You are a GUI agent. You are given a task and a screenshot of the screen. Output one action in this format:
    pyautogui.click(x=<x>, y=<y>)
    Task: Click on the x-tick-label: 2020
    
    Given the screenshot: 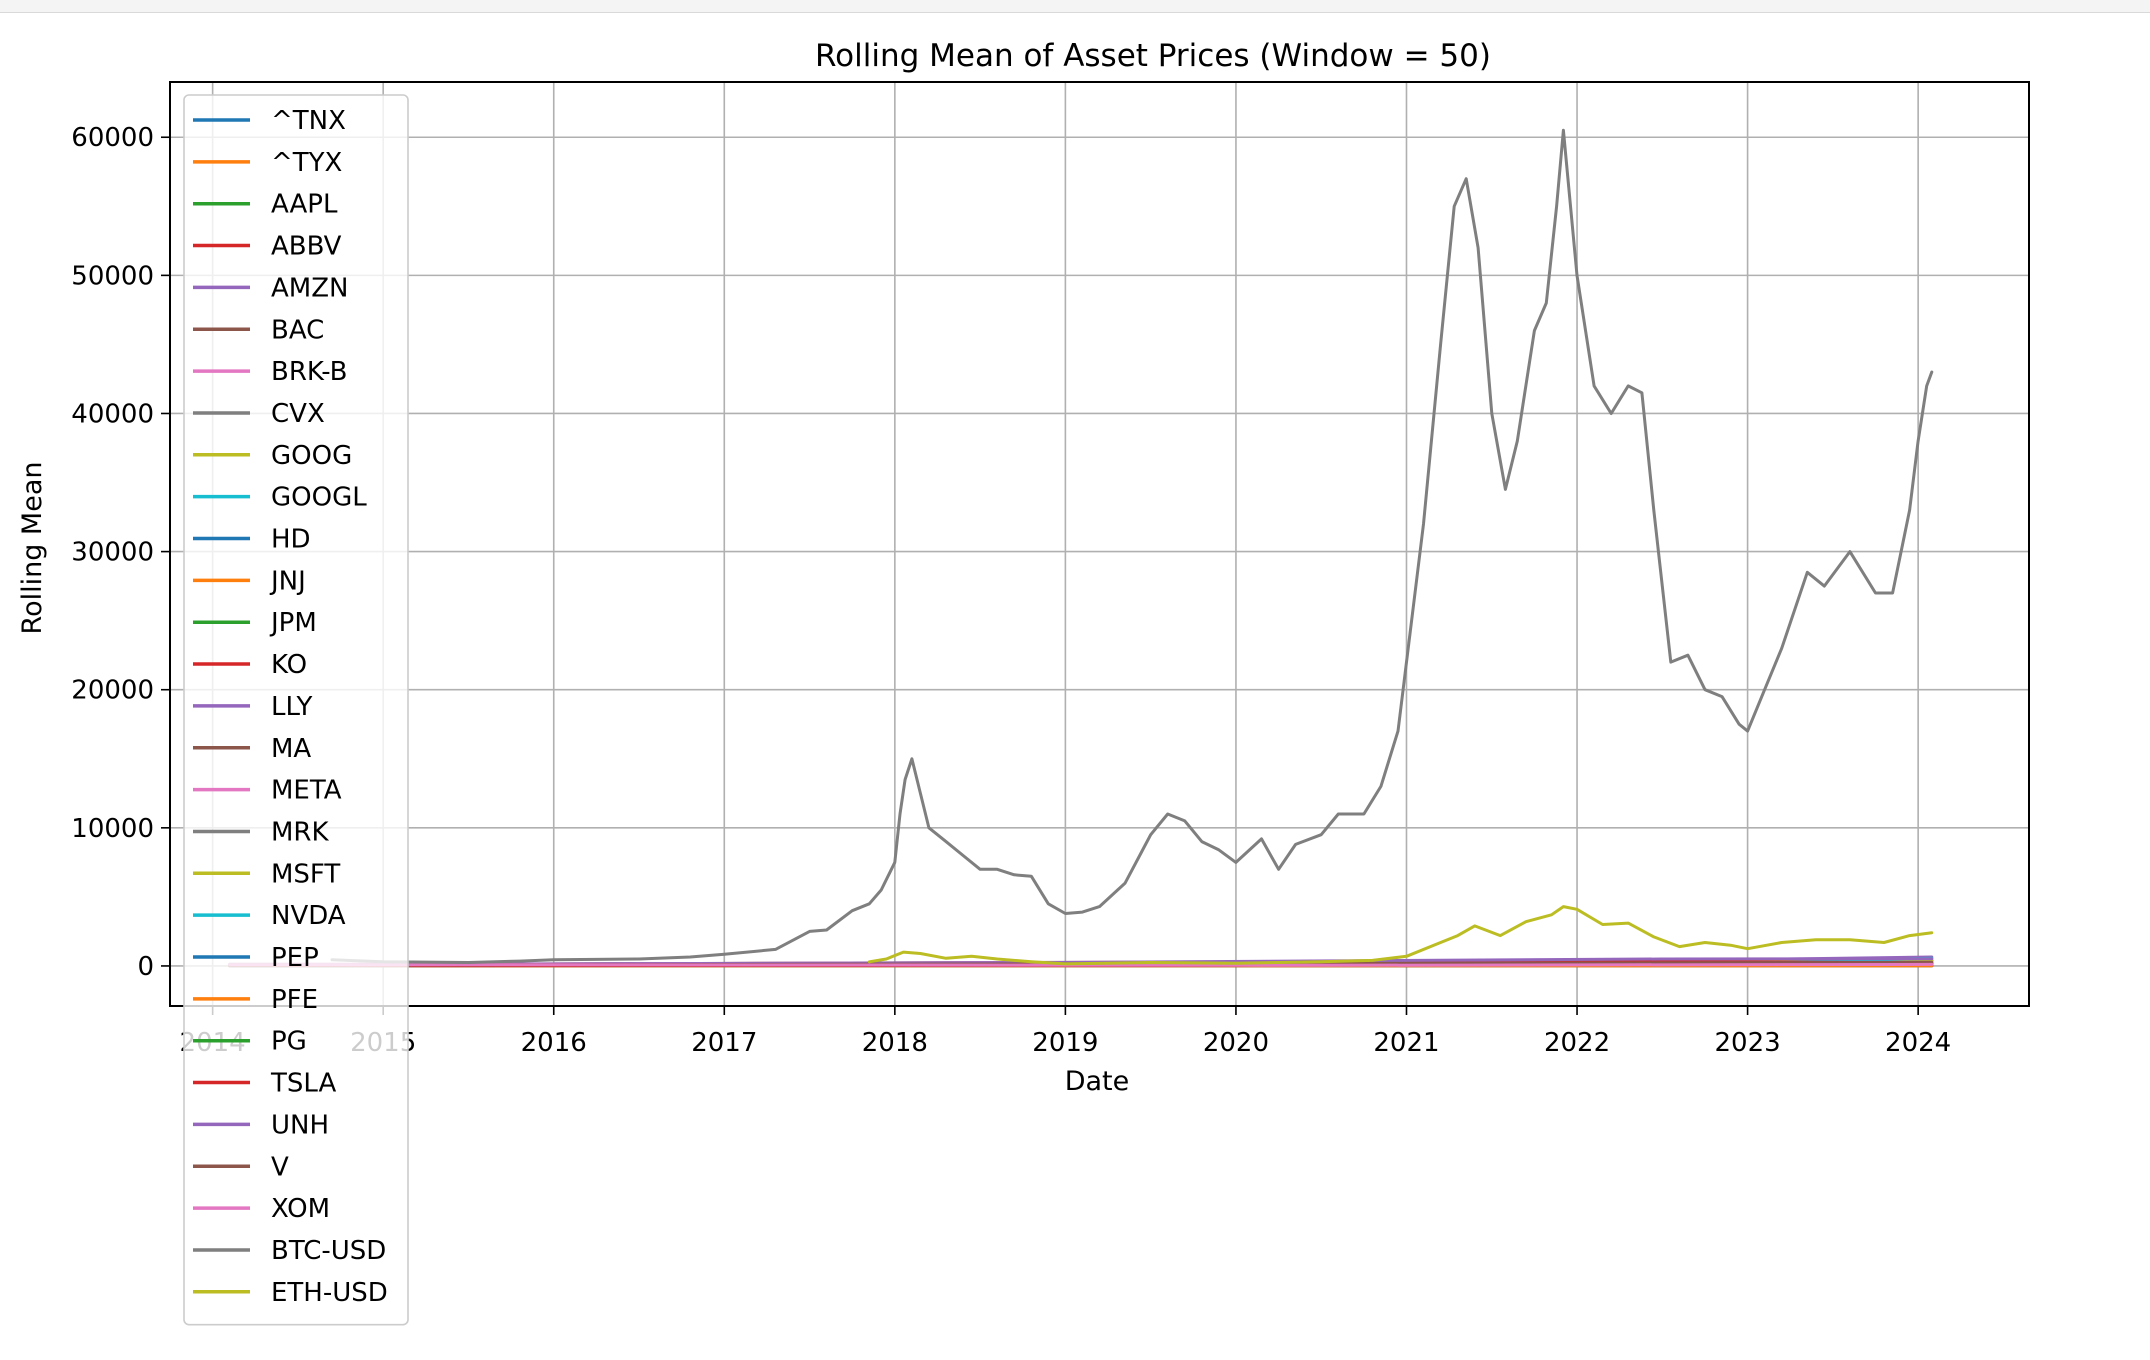 What is the action you would take?
    pyautogui.click(x=1236, y=1043)
    